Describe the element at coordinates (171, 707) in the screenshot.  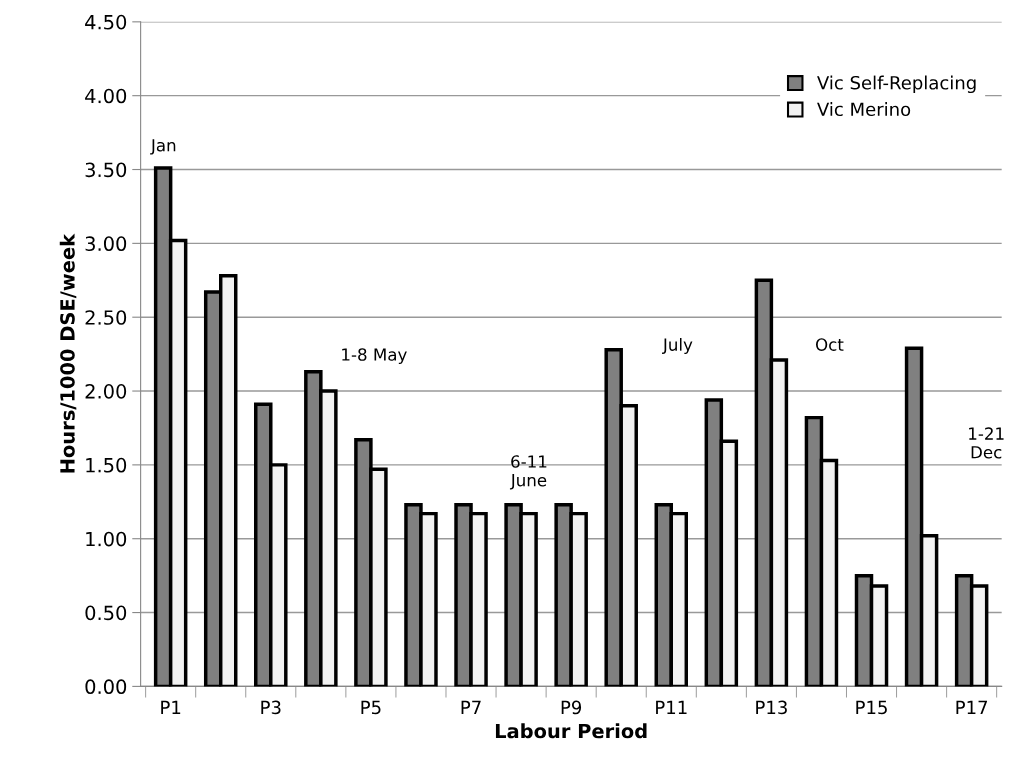
I see `x-tick-label: P1` at that location.